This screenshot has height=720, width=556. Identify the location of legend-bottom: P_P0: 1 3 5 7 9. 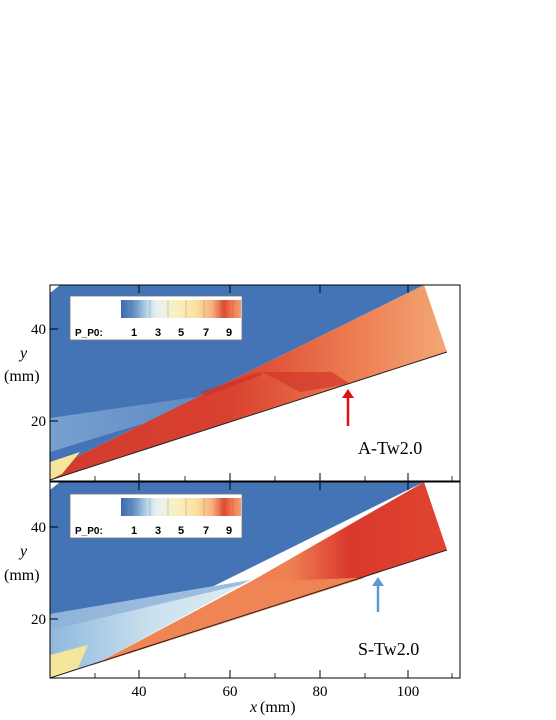
(156, 516).